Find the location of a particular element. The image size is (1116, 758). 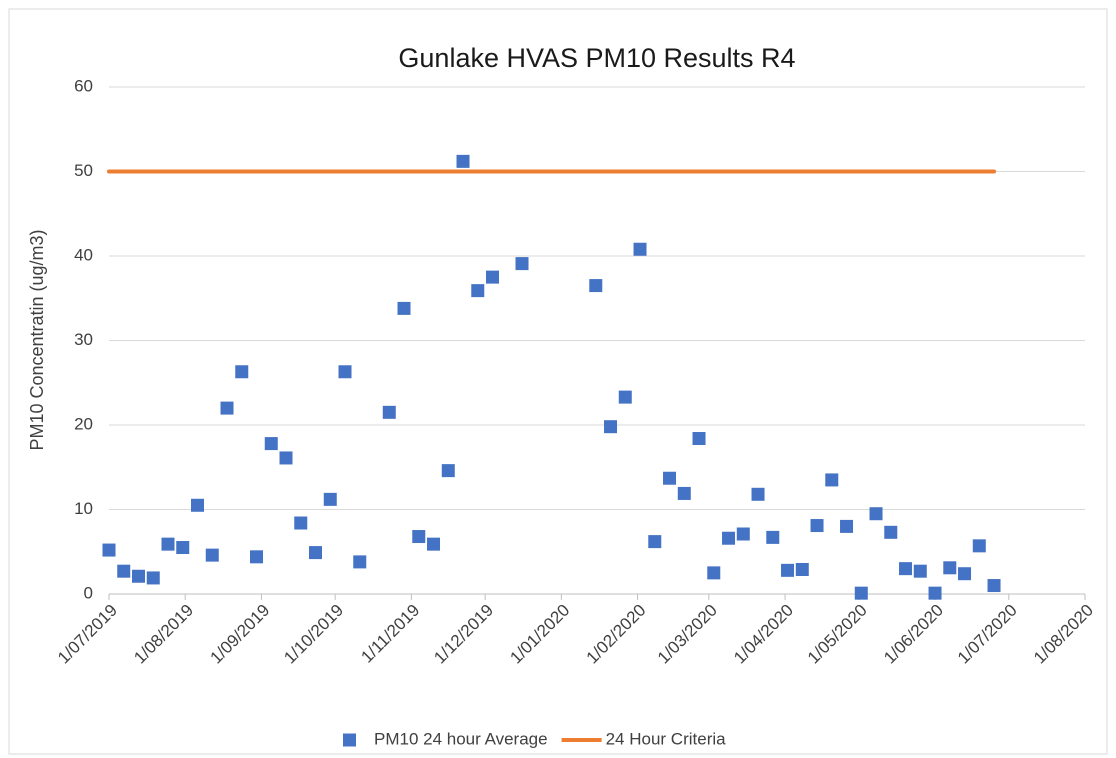

legend-swatch is located at coordinates (349, 740).